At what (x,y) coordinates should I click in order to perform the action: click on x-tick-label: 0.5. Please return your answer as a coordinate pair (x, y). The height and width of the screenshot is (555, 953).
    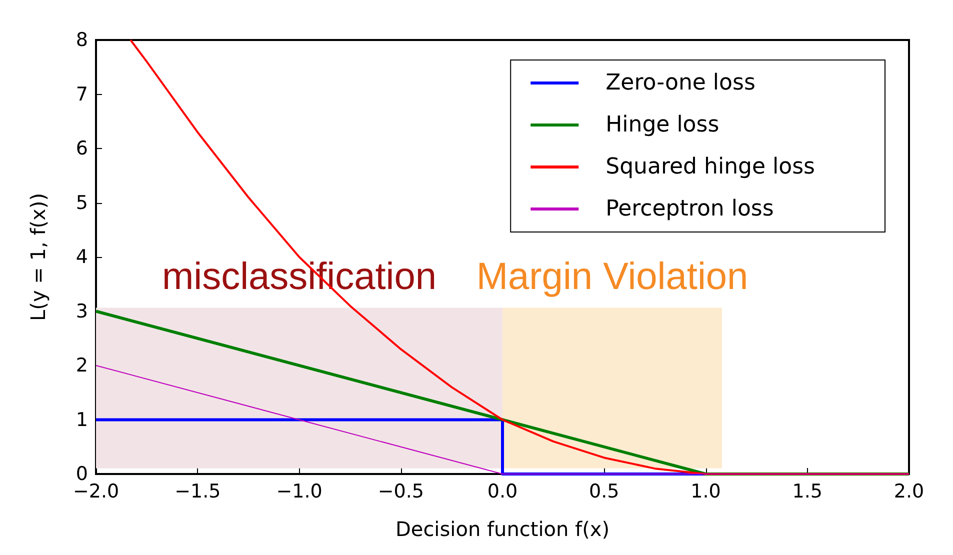
    Looking at the image, I should click on (604, 491).